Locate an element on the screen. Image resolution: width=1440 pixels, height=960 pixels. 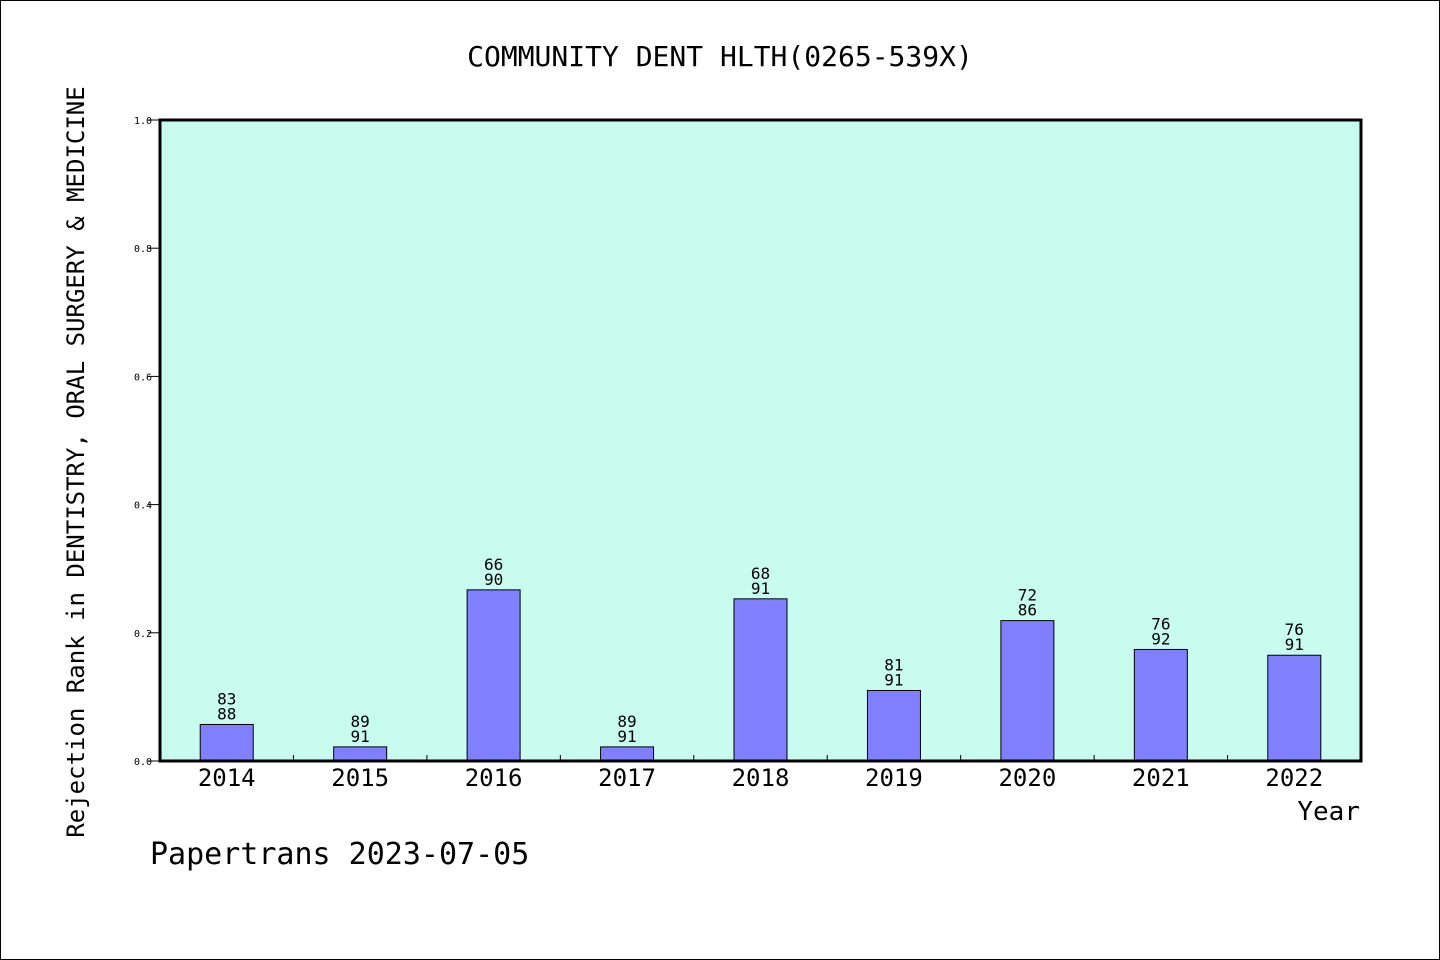
x-tick-label: 2016 is located at coordinates (494, 778).